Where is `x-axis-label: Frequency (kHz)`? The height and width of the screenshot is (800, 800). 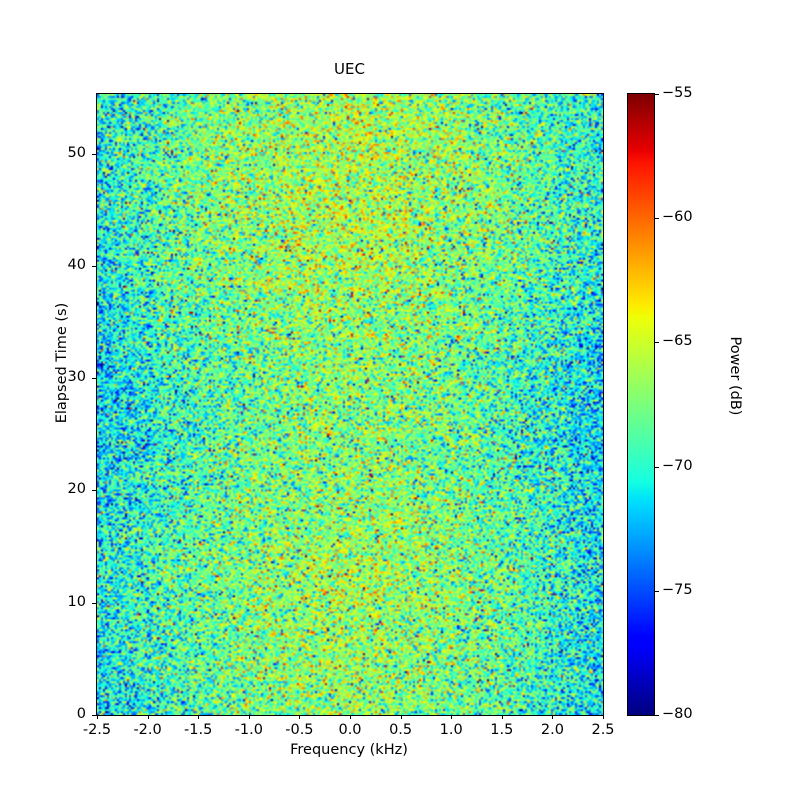 x-axis-label: Frequency (kHz) is located at coordinates (349, 750).